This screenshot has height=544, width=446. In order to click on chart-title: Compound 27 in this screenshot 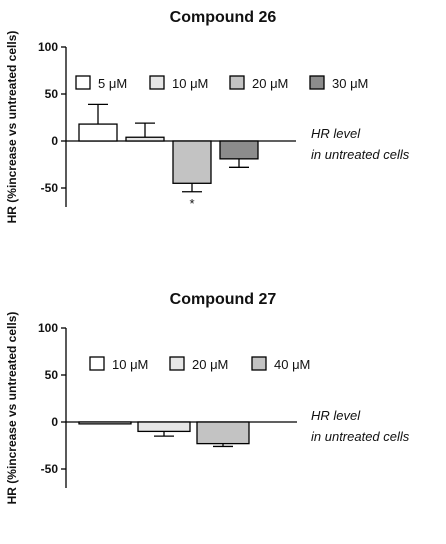, I will do `click(223, 299)`.